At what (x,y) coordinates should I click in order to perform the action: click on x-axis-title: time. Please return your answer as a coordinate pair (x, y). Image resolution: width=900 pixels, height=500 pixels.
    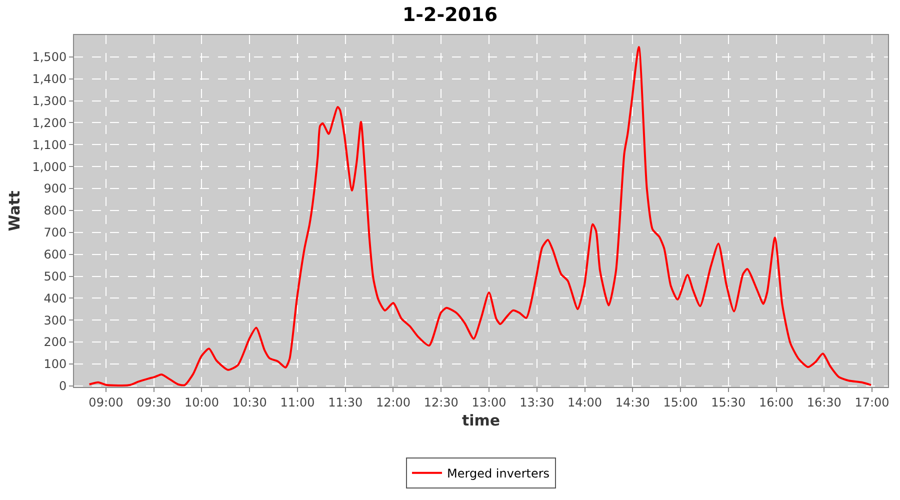
    Looking at the image, I should click on (481, 420).